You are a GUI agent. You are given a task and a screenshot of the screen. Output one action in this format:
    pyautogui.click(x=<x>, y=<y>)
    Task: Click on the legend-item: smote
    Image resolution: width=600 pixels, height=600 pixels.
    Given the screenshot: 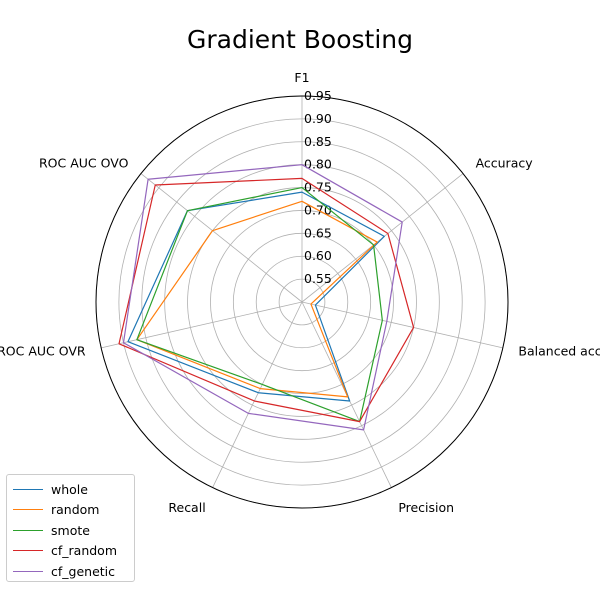 What is the action you would take?
    pyautogui.click(x=70, y=530)
    